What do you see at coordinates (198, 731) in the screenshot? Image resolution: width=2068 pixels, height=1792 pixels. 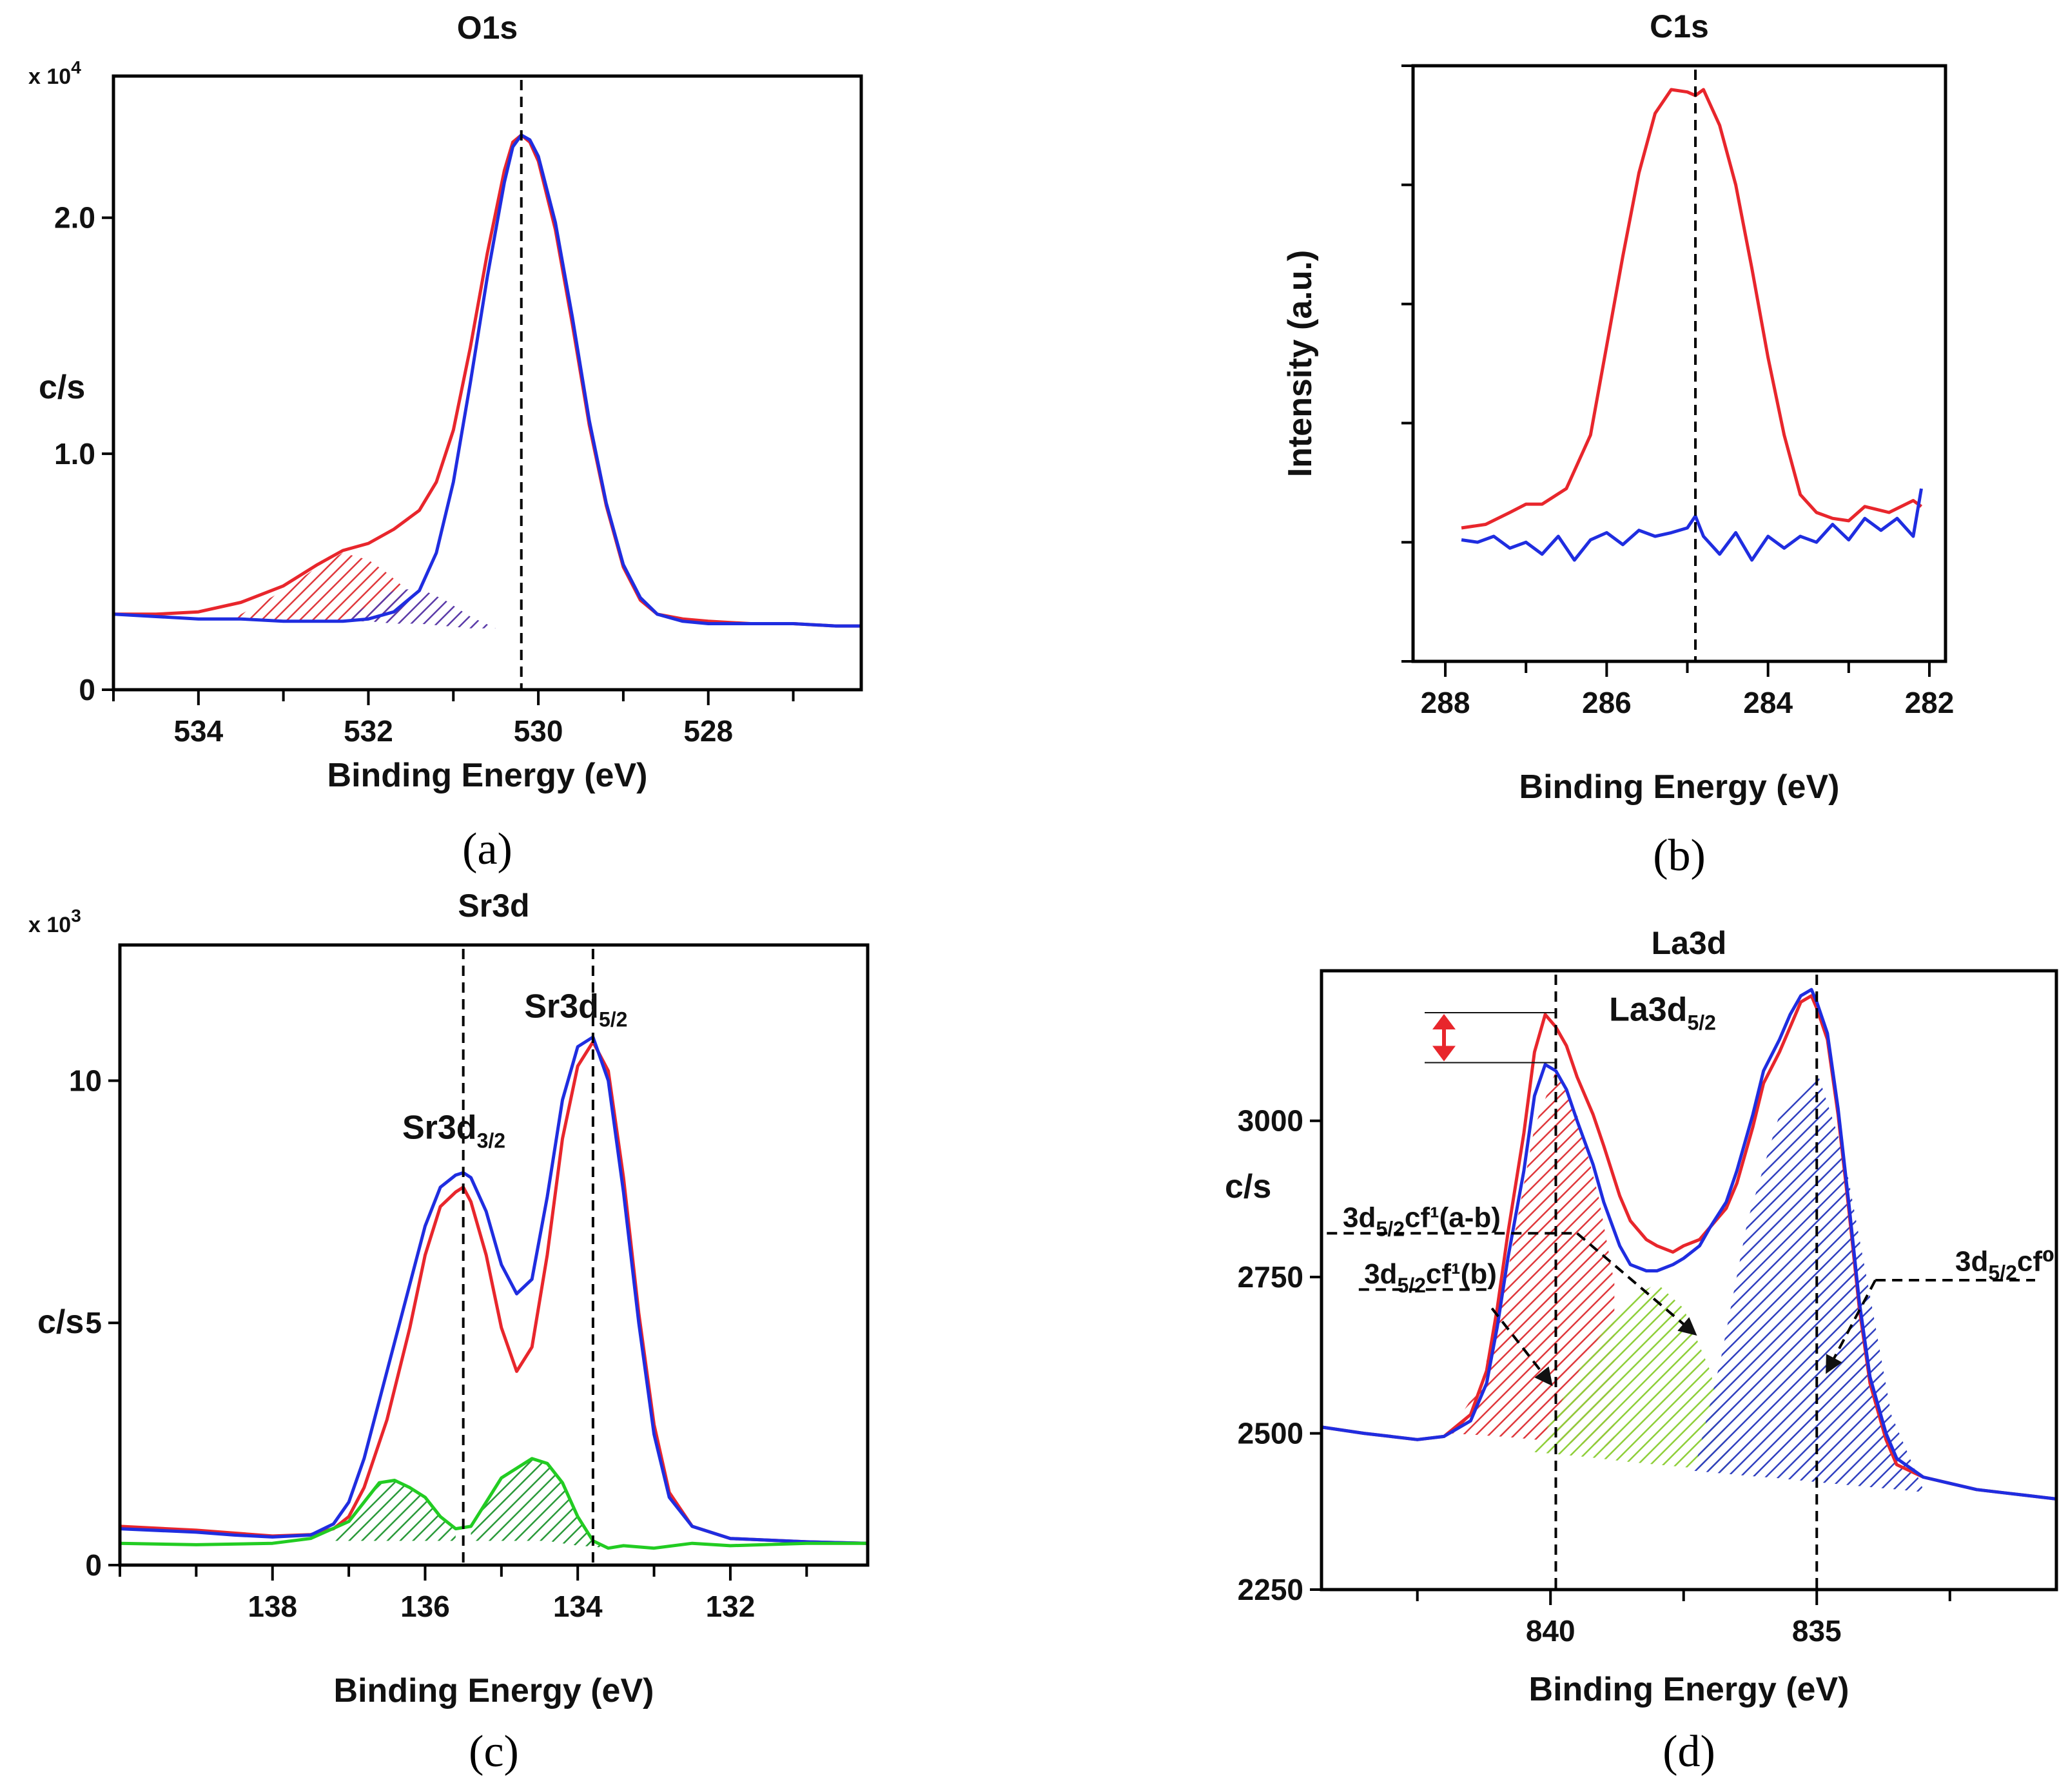 I see `x-tick-label-a-0: 534` at bounding box center [198, 731].